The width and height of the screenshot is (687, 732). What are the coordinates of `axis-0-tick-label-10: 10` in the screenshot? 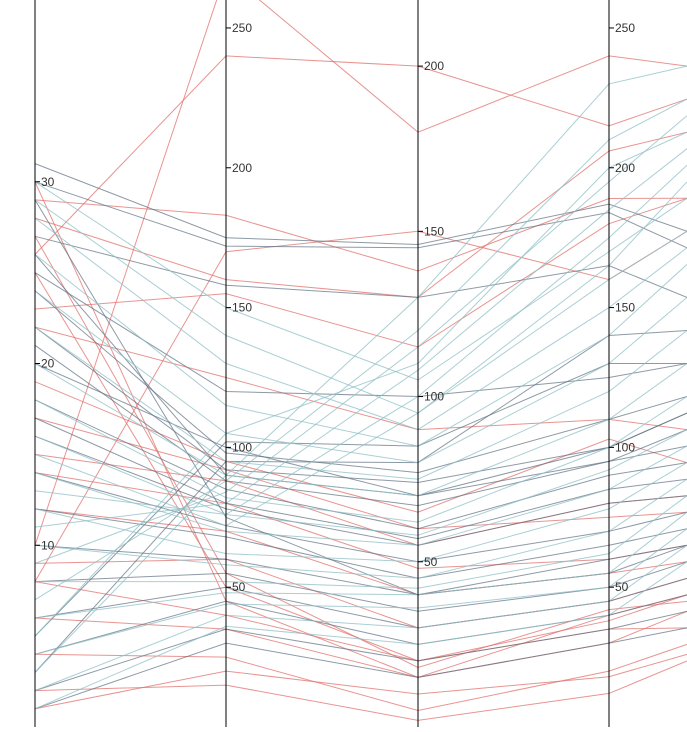 It's located at (48, 545).